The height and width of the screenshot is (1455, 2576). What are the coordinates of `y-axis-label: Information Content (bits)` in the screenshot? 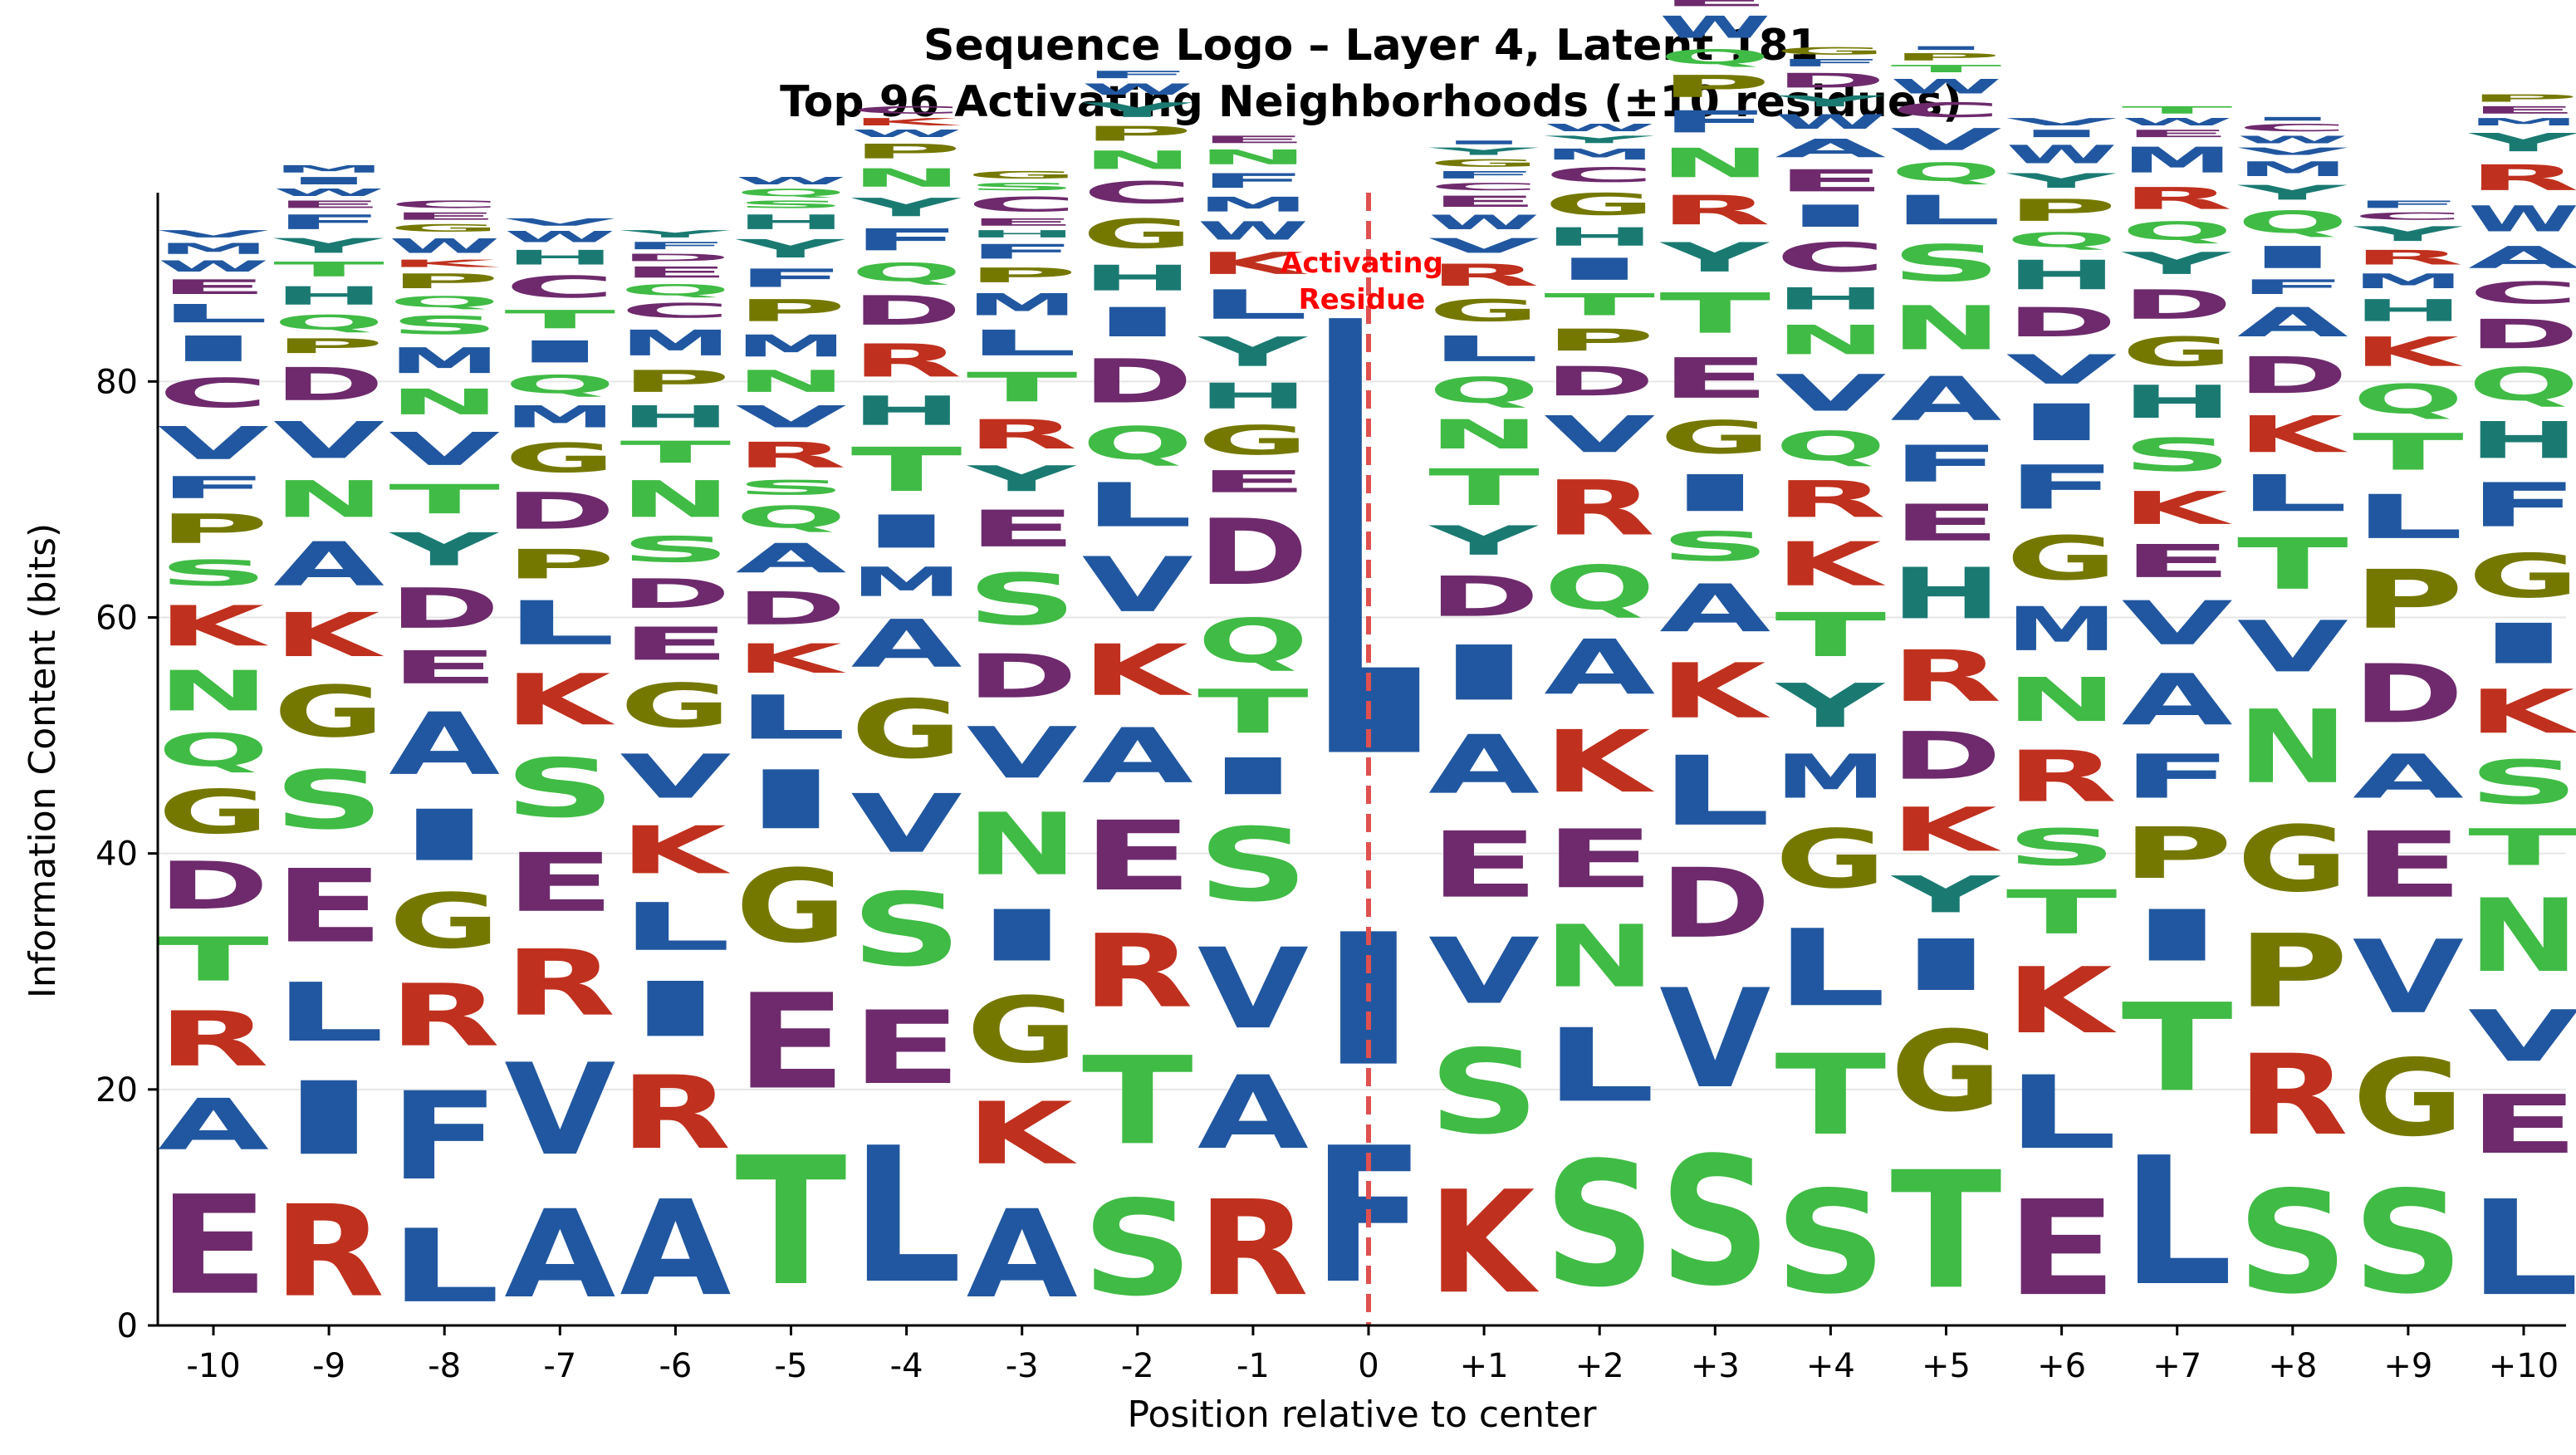 It's located at (43, 760).